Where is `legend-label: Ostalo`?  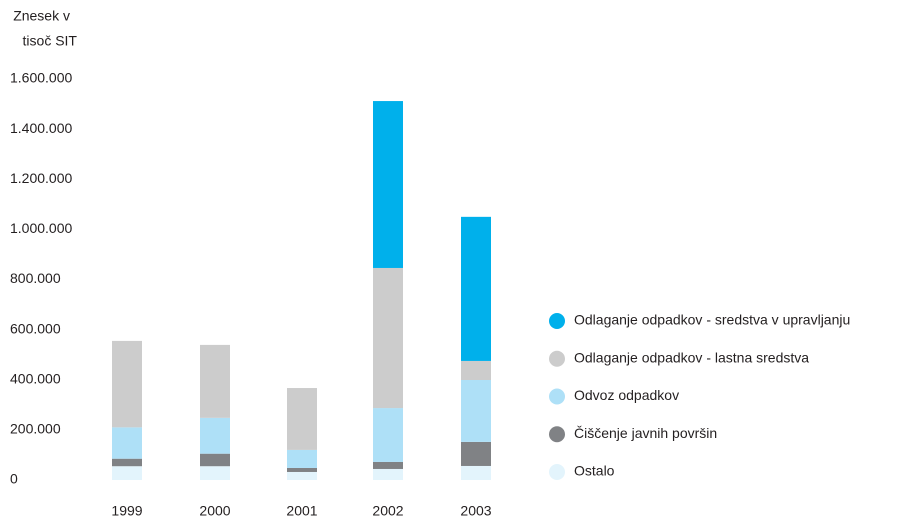 legend-label: Ostalo is located at coordinates (594, 471).